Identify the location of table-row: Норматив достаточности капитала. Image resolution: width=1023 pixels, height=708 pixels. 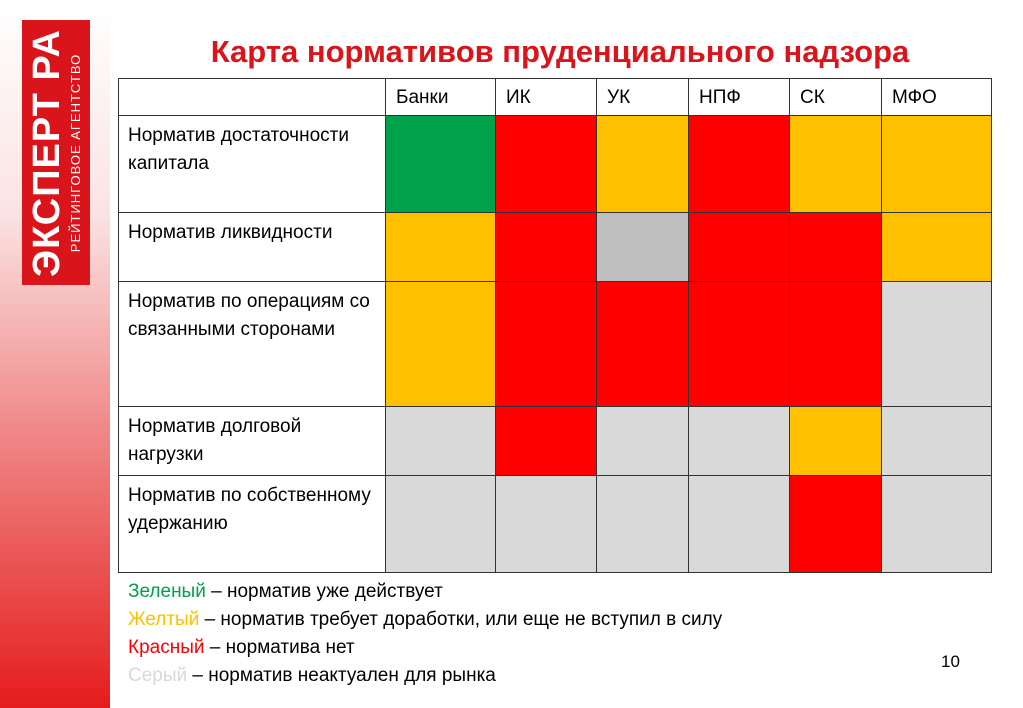
(555, 164).